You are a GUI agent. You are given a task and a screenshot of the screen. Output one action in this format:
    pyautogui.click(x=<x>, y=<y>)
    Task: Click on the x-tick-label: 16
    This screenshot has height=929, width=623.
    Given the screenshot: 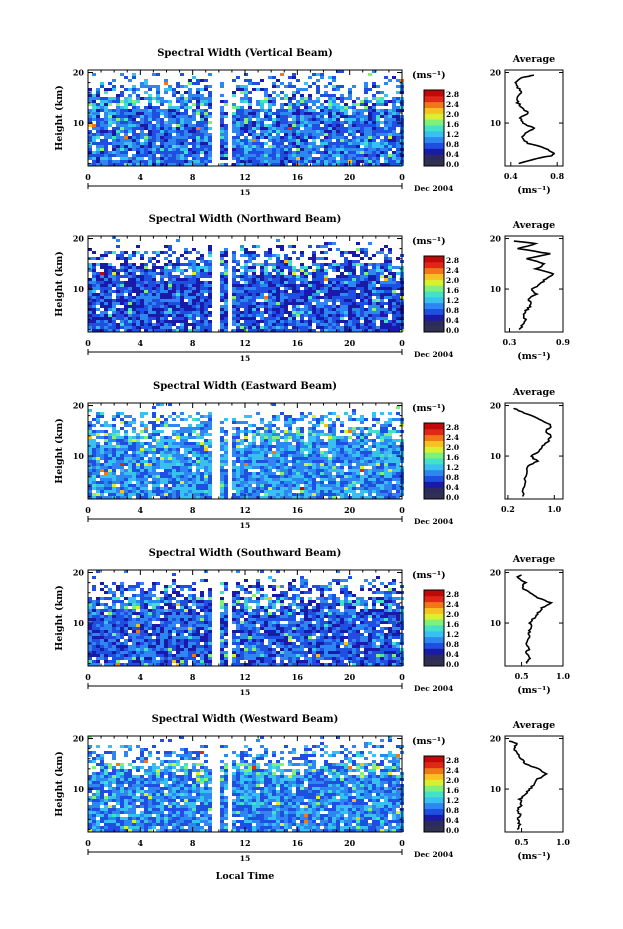 What is the action you would take?
    pyautogui.click(x=298, y=177)
    